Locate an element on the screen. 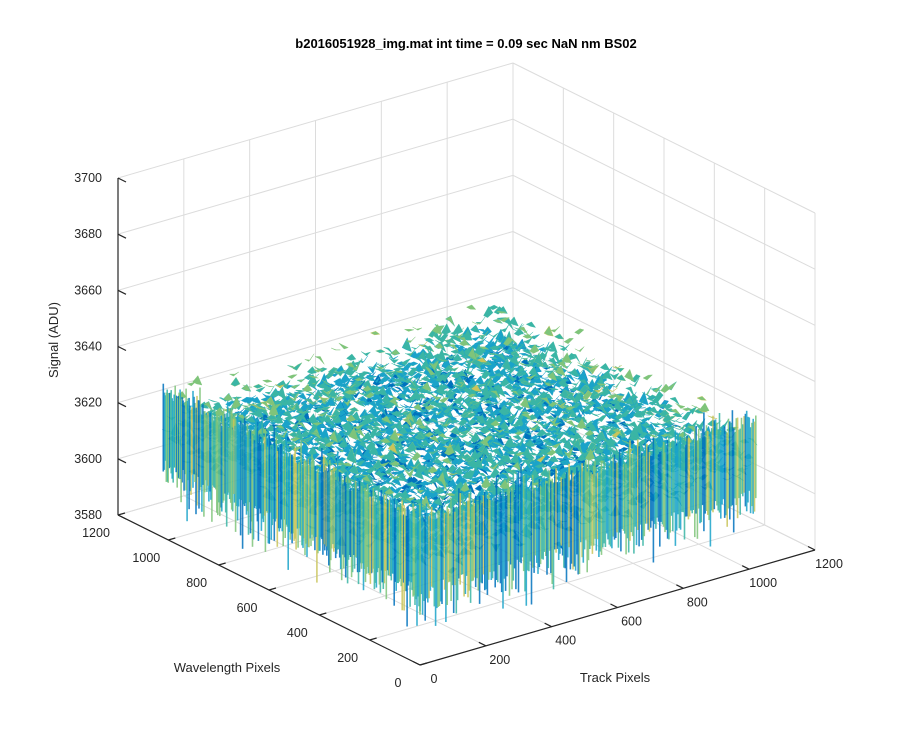  y-tick-label: 400 is located at coordinates (297, 633).